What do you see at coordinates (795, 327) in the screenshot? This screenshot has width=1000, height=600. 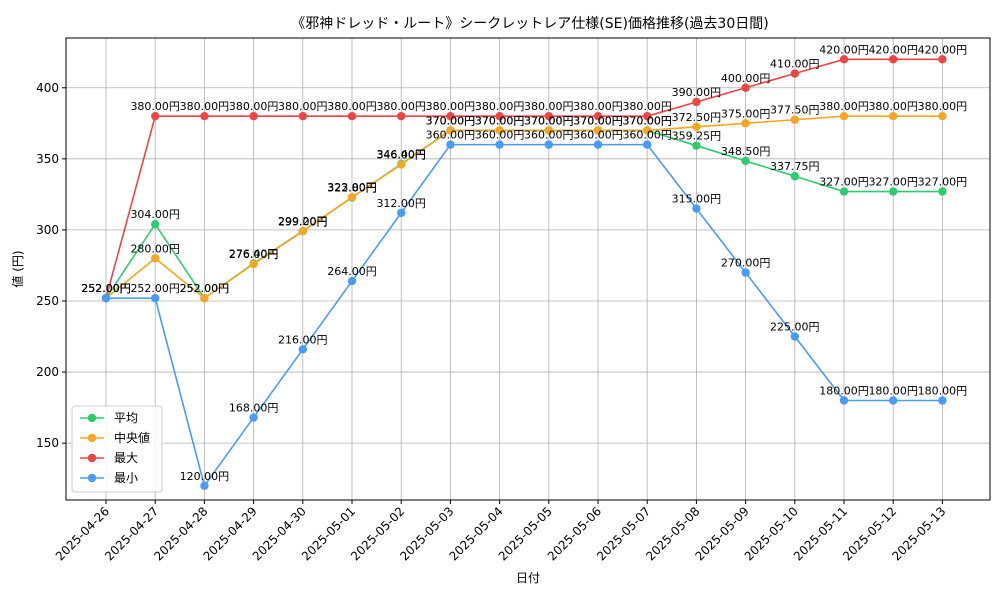 I see `data-label: 225.00円` at bounding box center [795, 327].